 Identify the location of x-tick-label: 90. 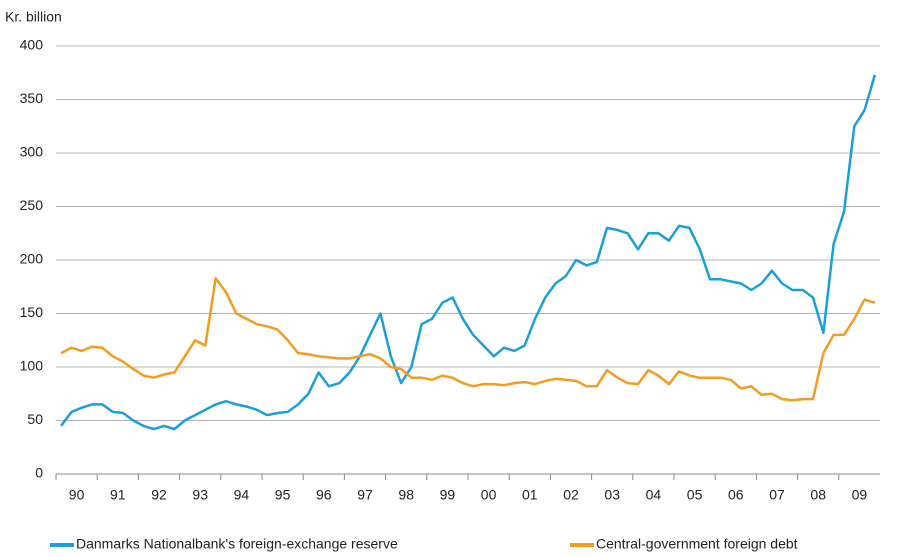
(77, 495).